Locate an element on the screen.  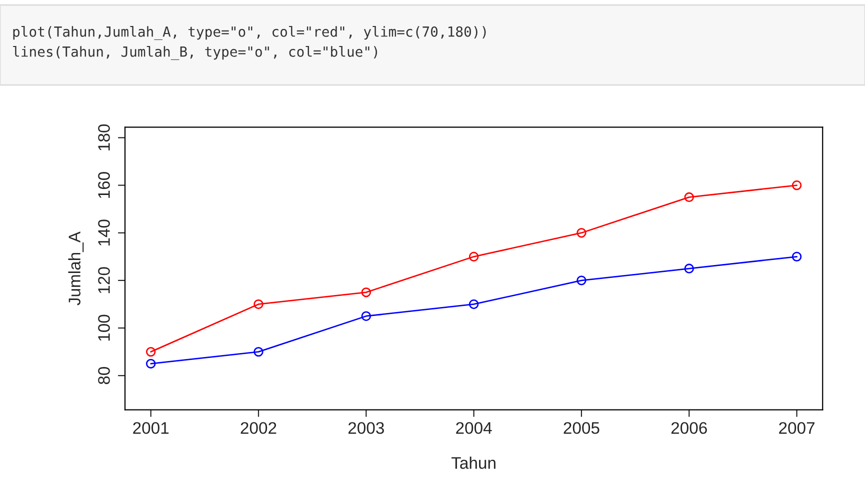
text: plot(Tahun,Jumlah_A, type="o", col="red", ylim=c(70,180)) is located at coordinates (249, 33).